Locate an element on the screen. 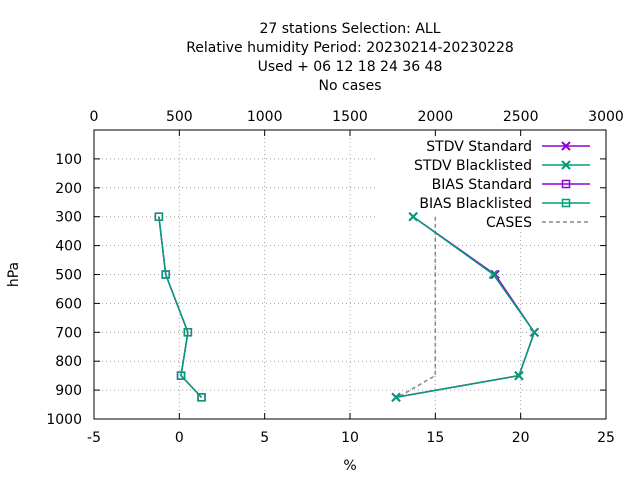  x2-tick-label: 1000 is located at coordinates (265, 117).